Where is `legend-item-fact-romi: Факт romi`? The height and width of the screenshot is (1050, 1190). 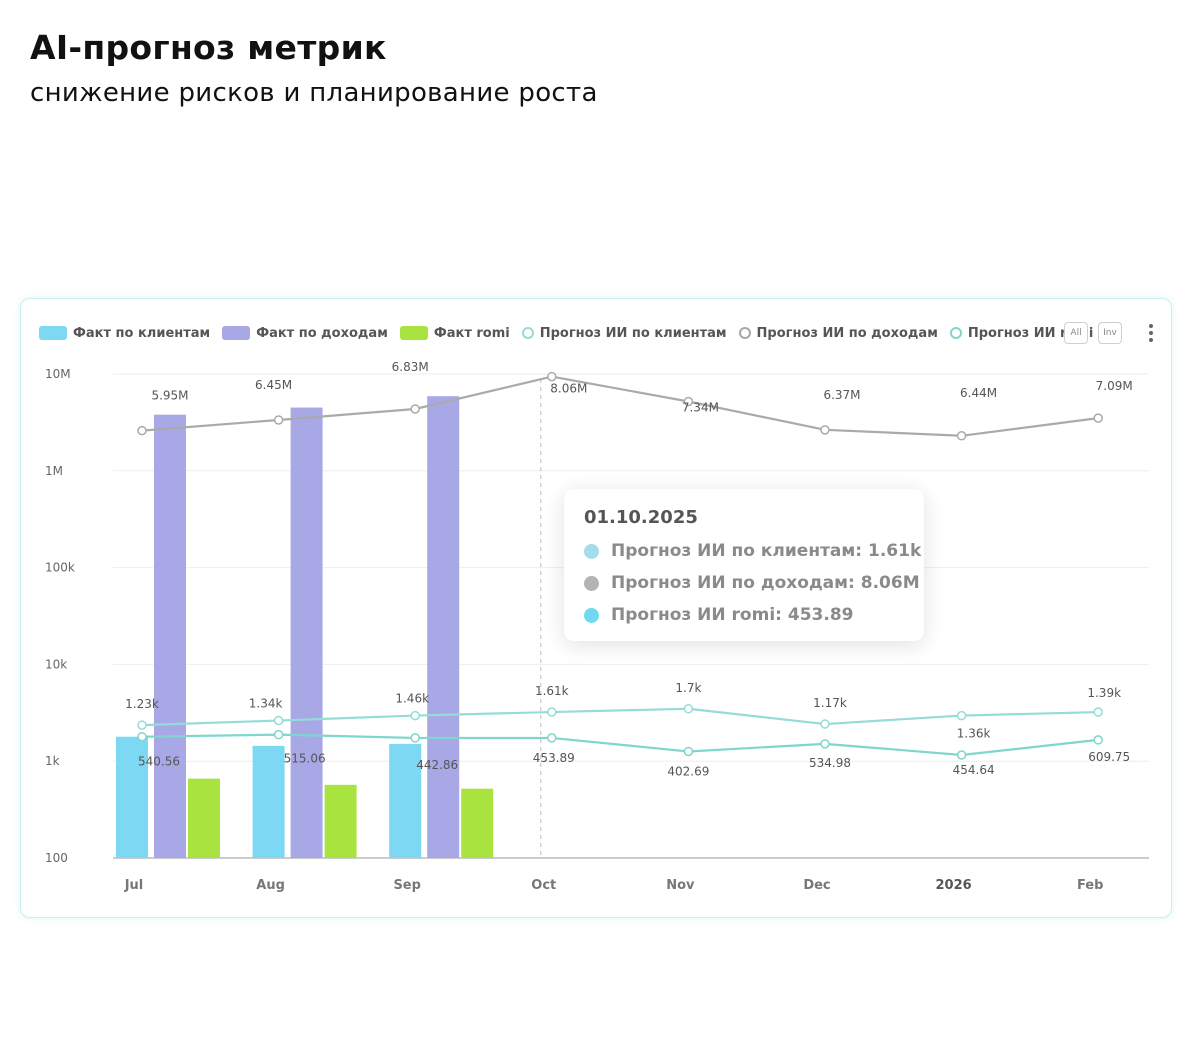
legend-item-fact-romi: Факт romi is located at coordinates (454, 333).